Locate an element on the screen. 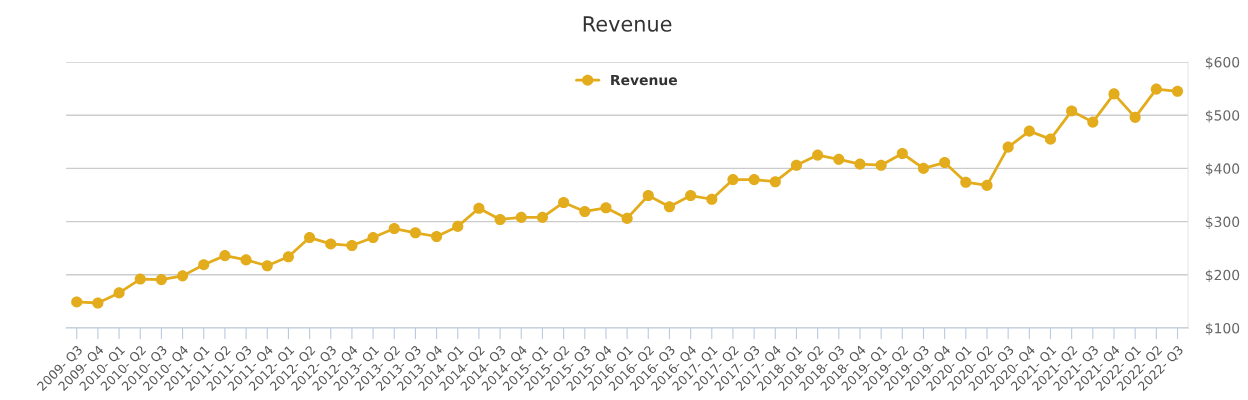 The width and height of the screenshot is (1248, 400). legend-label: Revenue is located at coordinates (644, 80).